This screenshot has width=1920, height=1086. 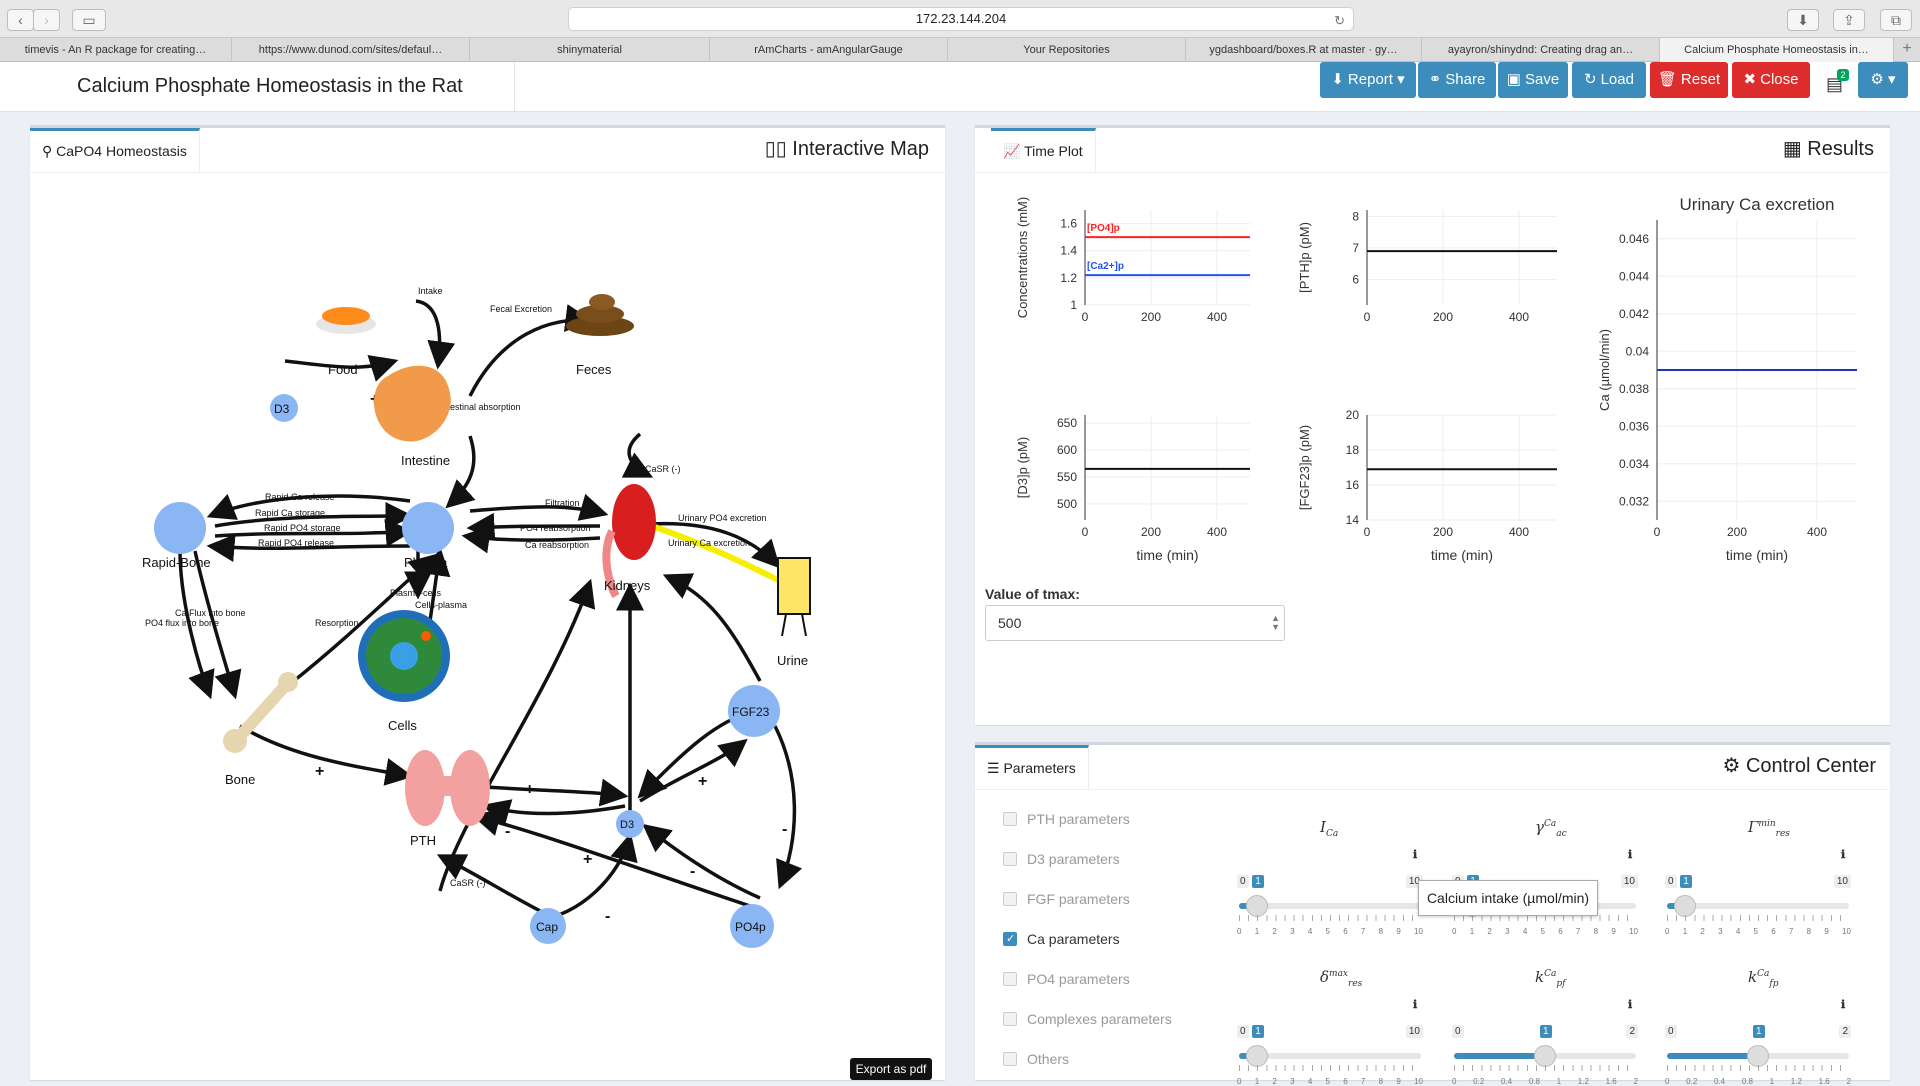 I want to click on share-icon: ⇪, so click(x=1849, y=20).